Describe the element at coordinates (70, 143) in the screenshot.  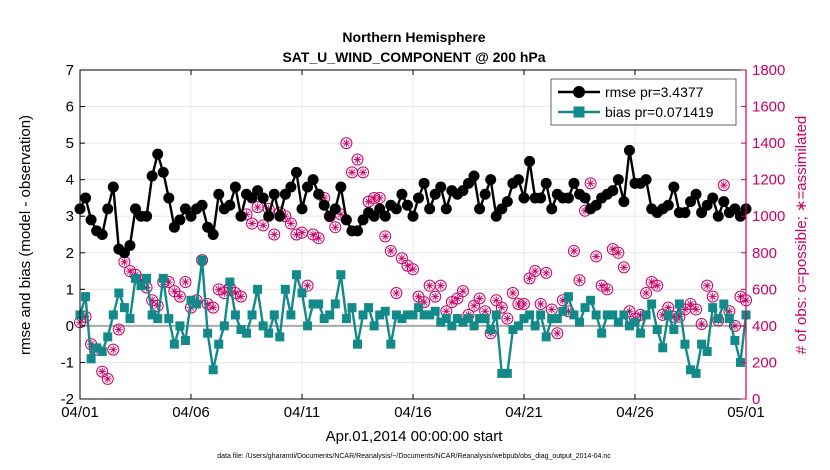
I see `y-tick-label: 5` at that location.